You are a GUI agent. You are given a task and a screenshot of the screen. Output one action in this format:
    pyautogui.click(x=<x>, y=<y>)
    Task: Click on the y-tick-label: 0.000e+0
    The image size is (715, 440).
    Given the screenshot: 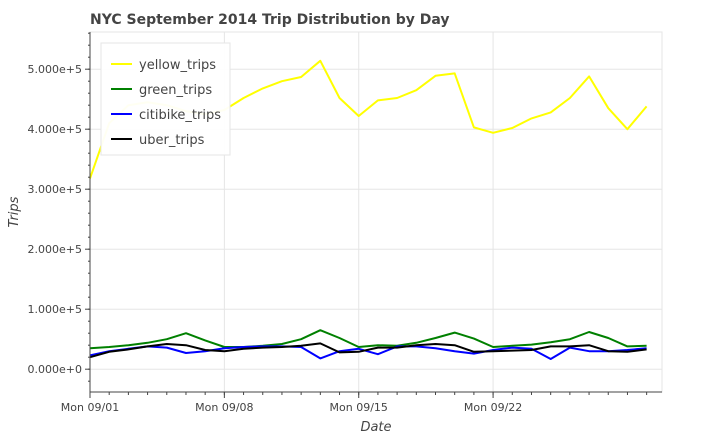 What is the action you would take?
    pyautogui.click(x=55, y=369)
    